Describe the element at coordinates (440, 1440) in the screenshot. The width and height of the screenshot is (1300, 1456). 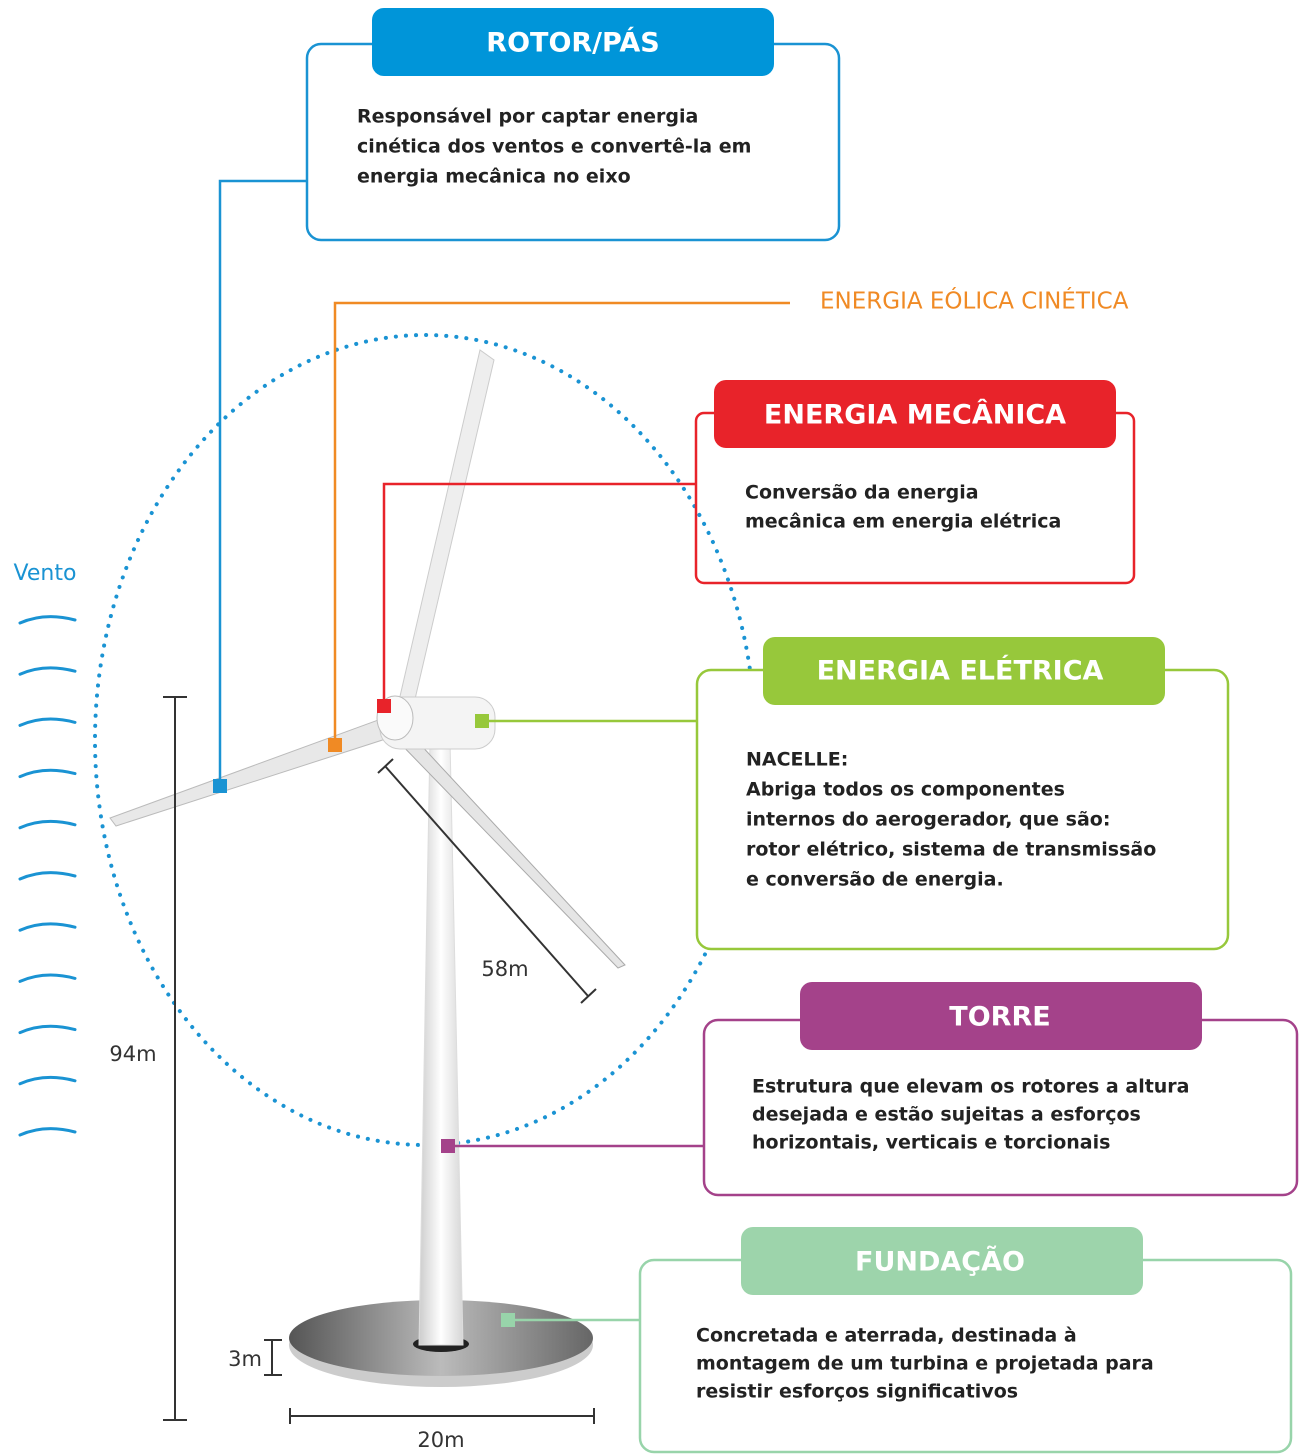
I see `dimension-label: 20m` at that location.